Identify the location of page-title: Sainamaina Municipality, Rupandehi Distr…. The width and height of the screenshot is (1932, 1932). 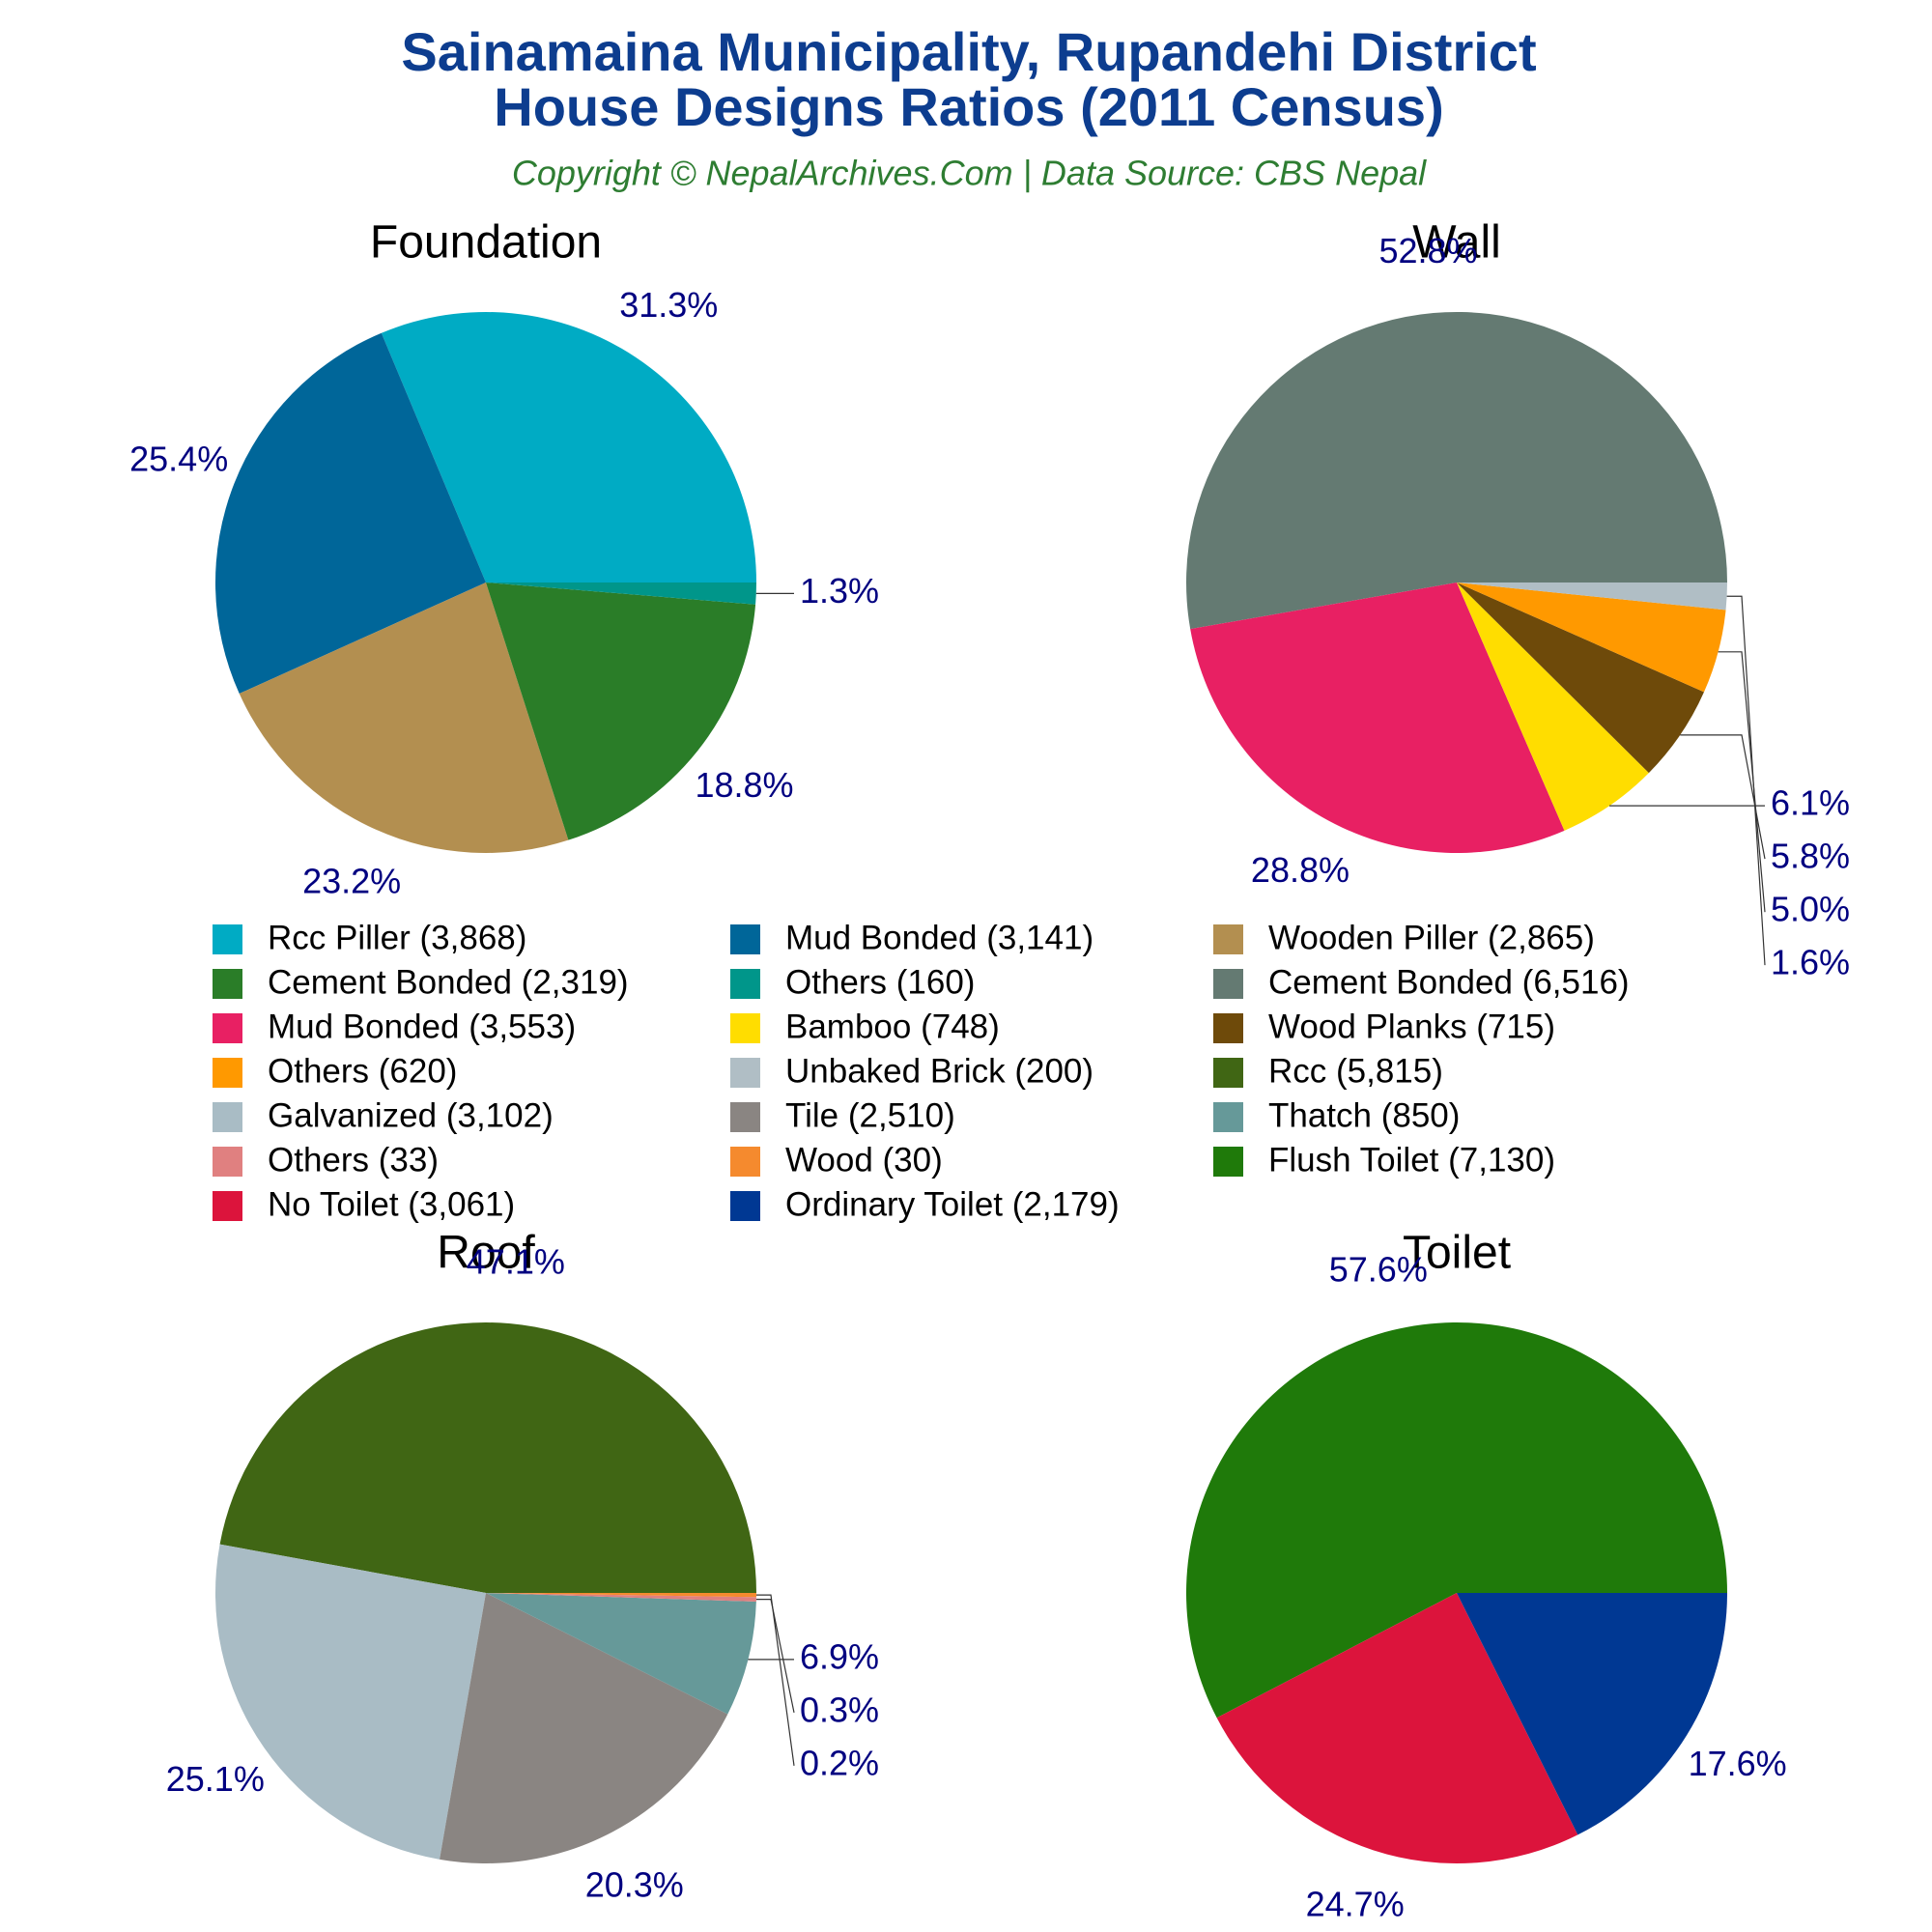
(968, 51).